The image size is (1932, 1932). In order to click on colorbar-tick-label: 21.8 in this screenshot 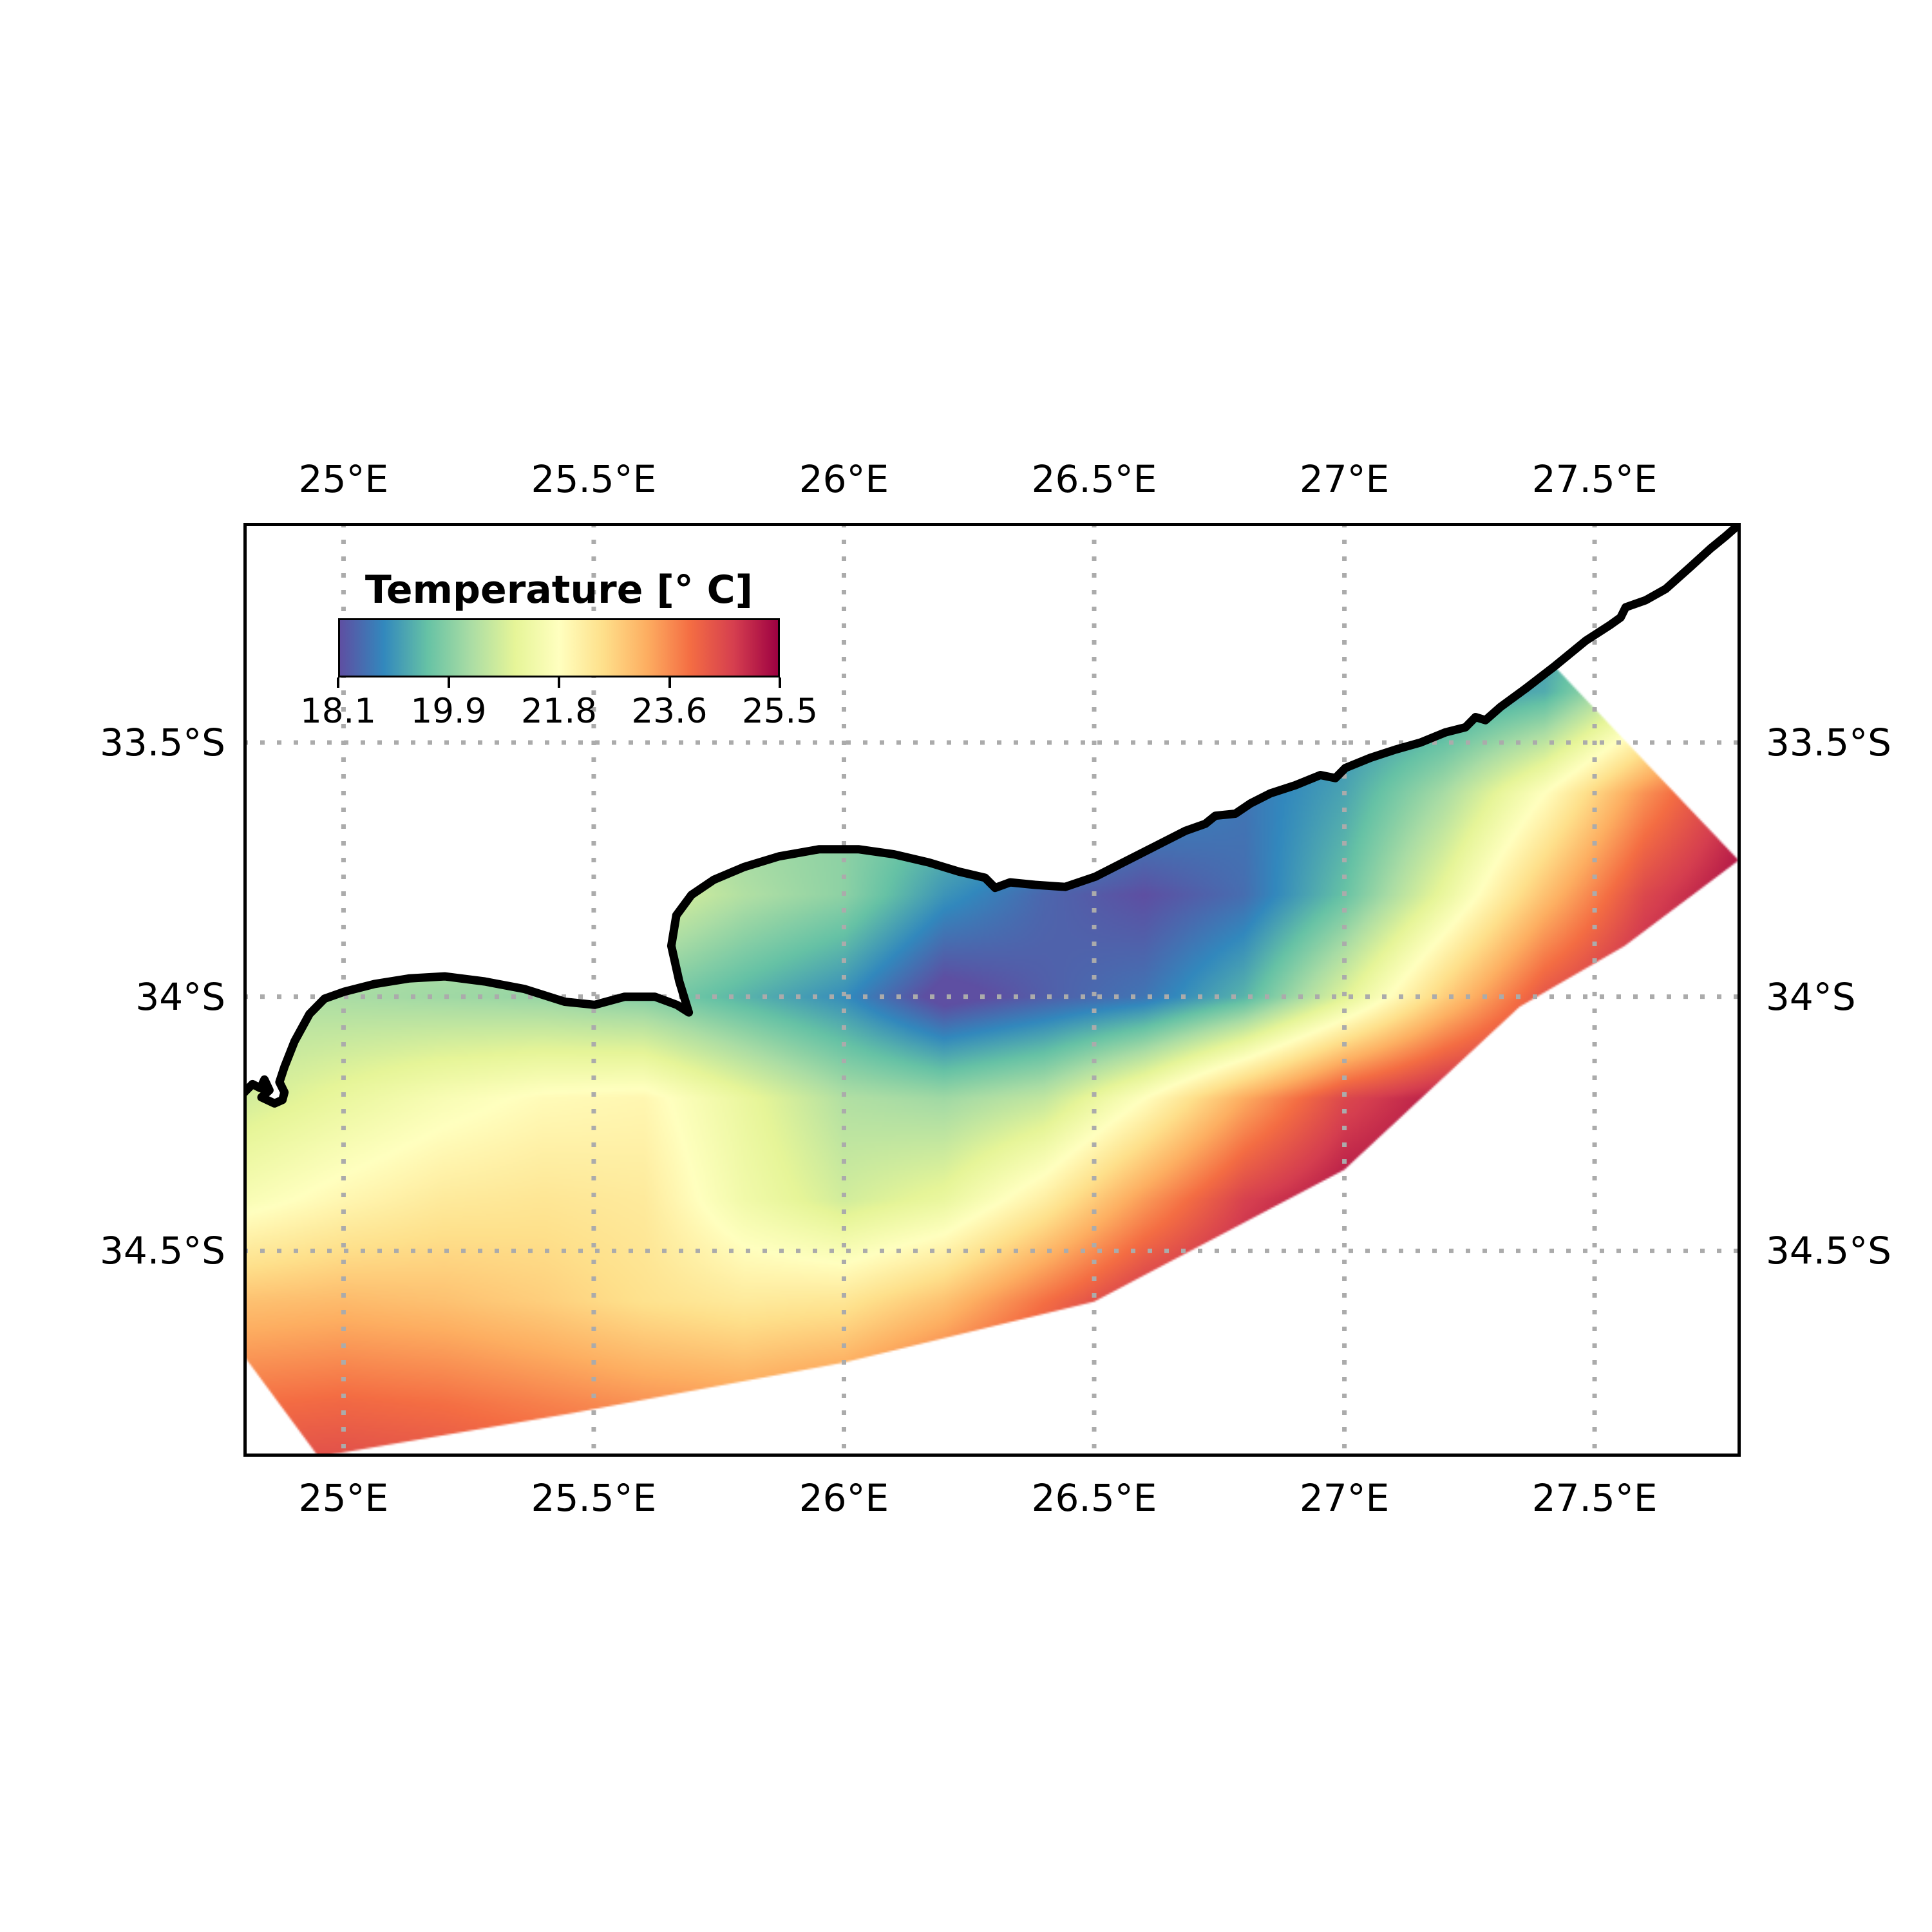, I will do `click(559, 712)`.